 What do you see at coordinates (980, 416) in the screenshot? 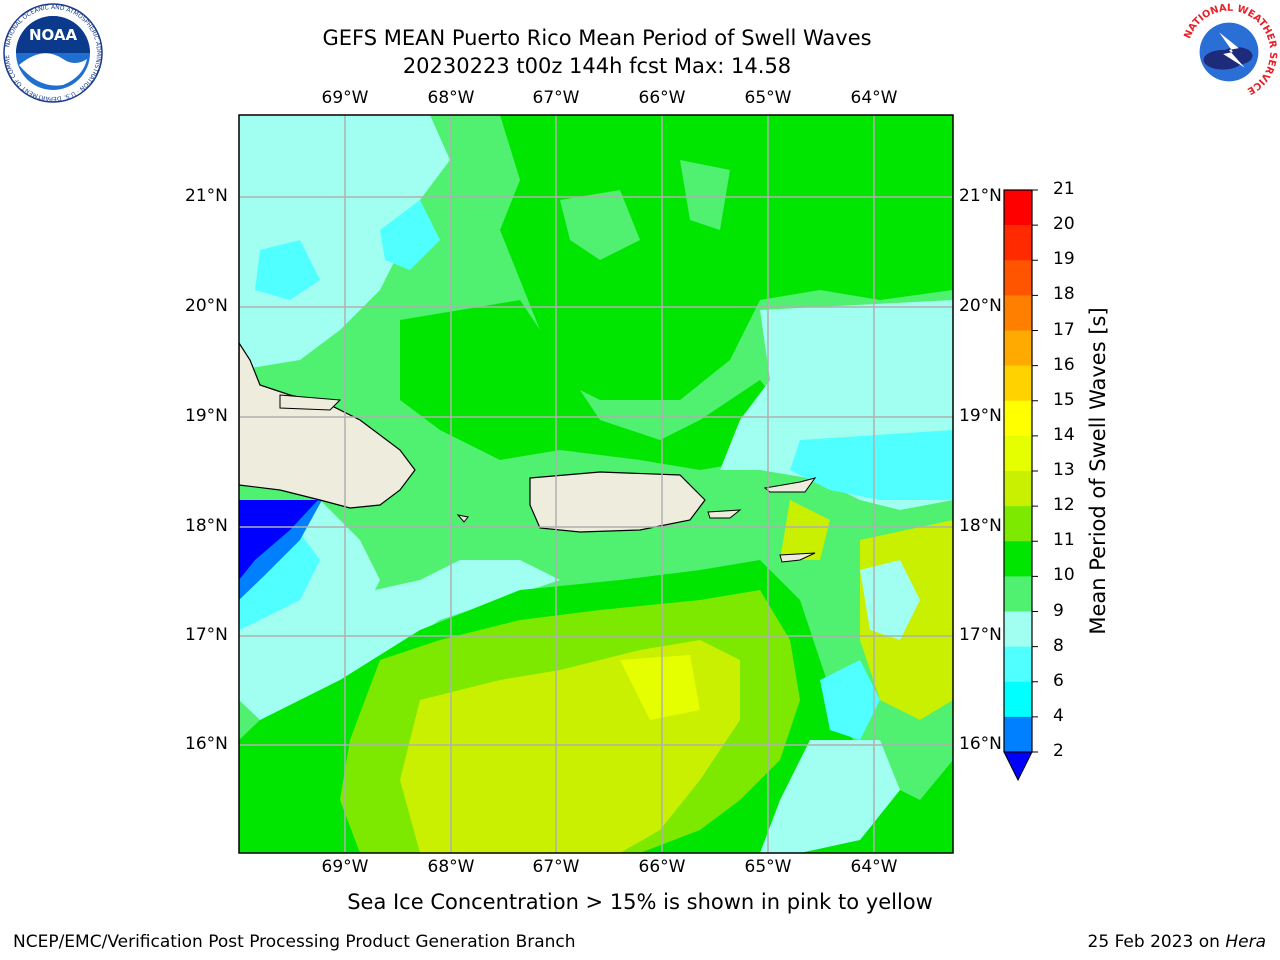
I see `lat-label-right: 19°N` at bounding box center [980, 416].